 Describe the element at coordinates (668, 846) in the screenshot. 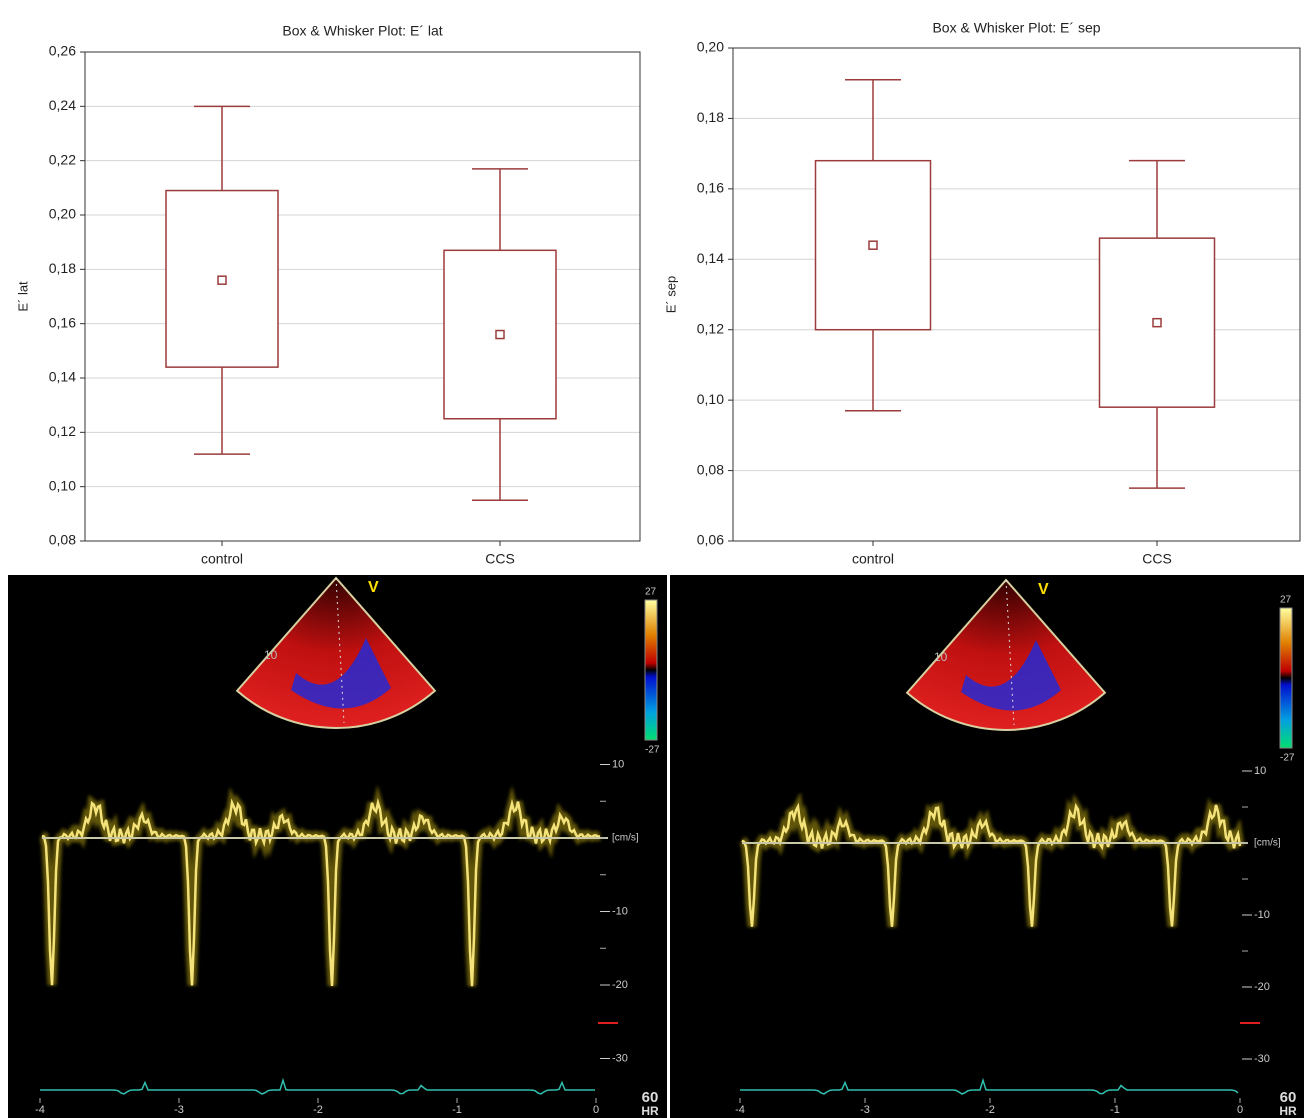

I see `panel-divider` at that location.